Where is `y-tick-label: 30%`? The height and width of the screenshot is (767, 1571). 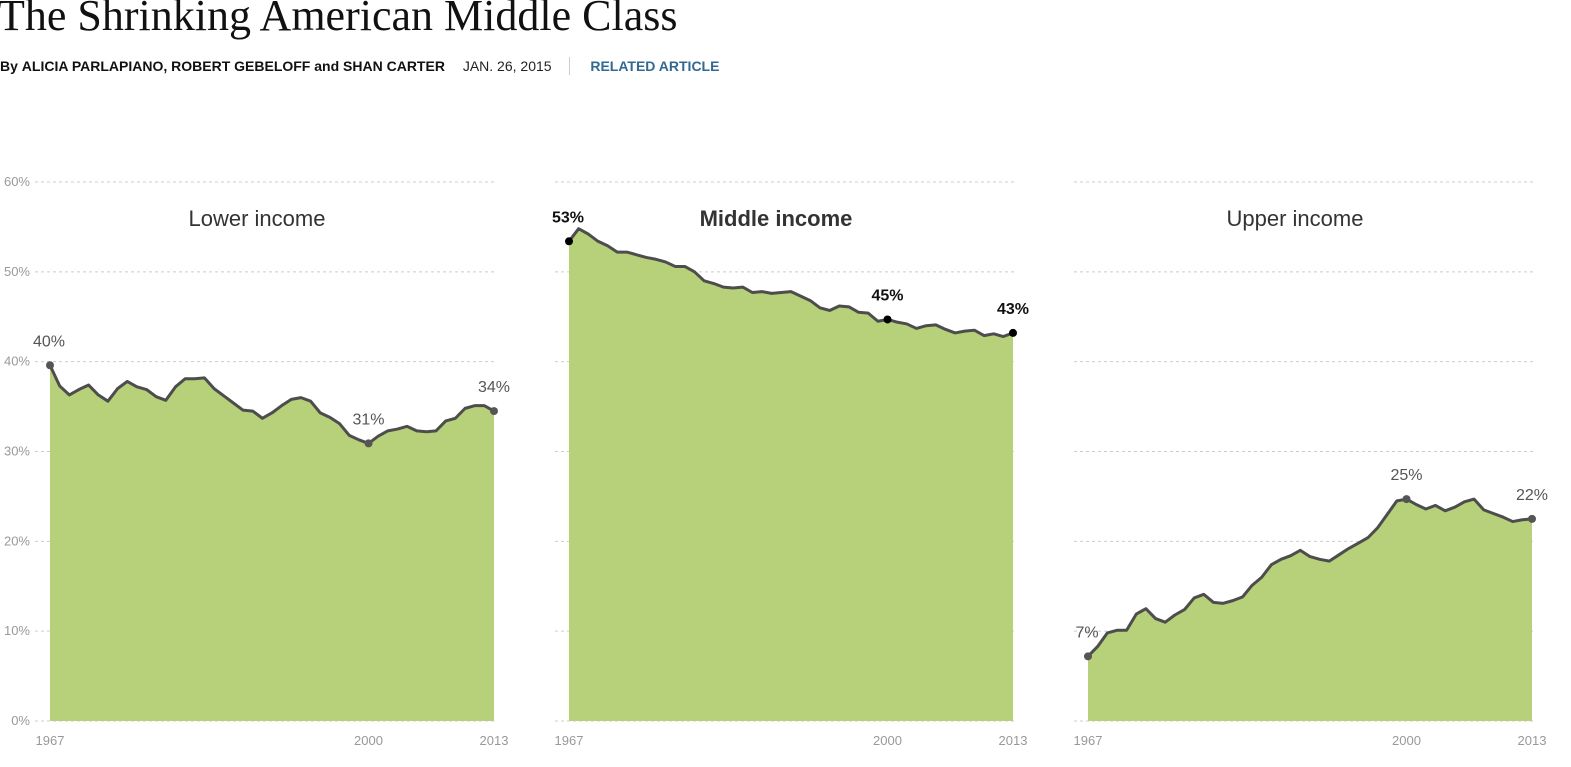 y-tick-label: 30% is located at coordinates (17, 451).